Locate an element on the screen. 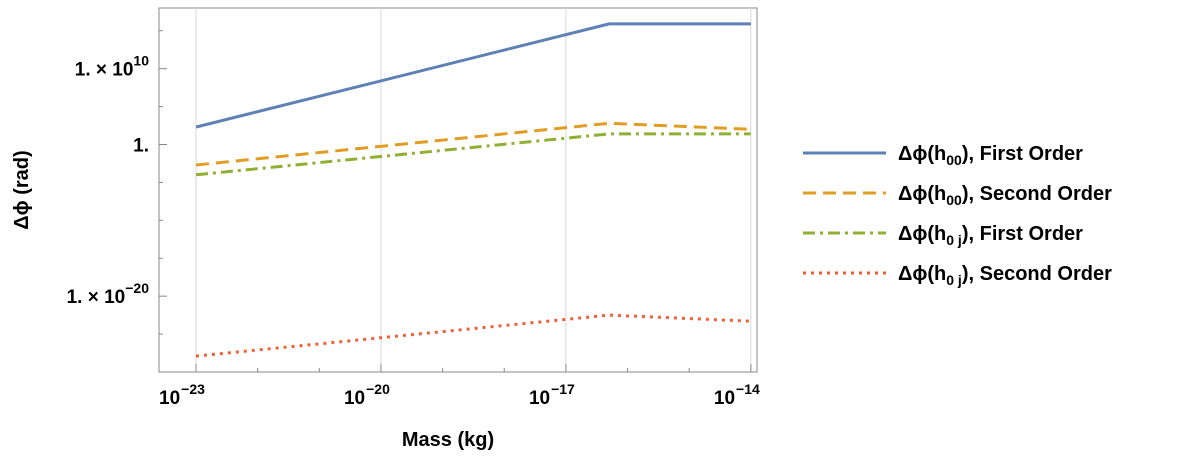  y-axis-title: Δϕ (rad) is located at coordinates (22, 189).